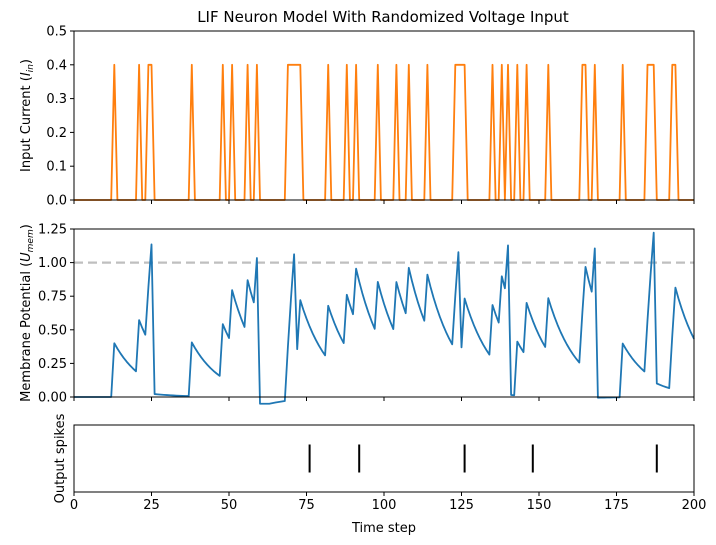 The image size is (716, 545). I want to click on x-tick-label: 150, so click(539, 505).